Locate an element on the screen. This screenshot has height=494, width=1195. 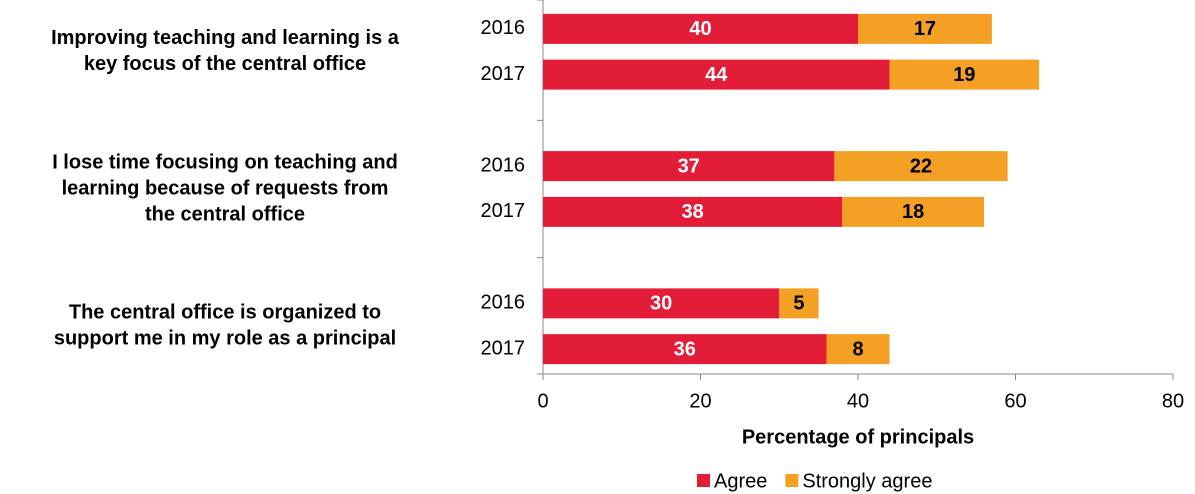
data-label: 44 is located at coordinates (716, 75).